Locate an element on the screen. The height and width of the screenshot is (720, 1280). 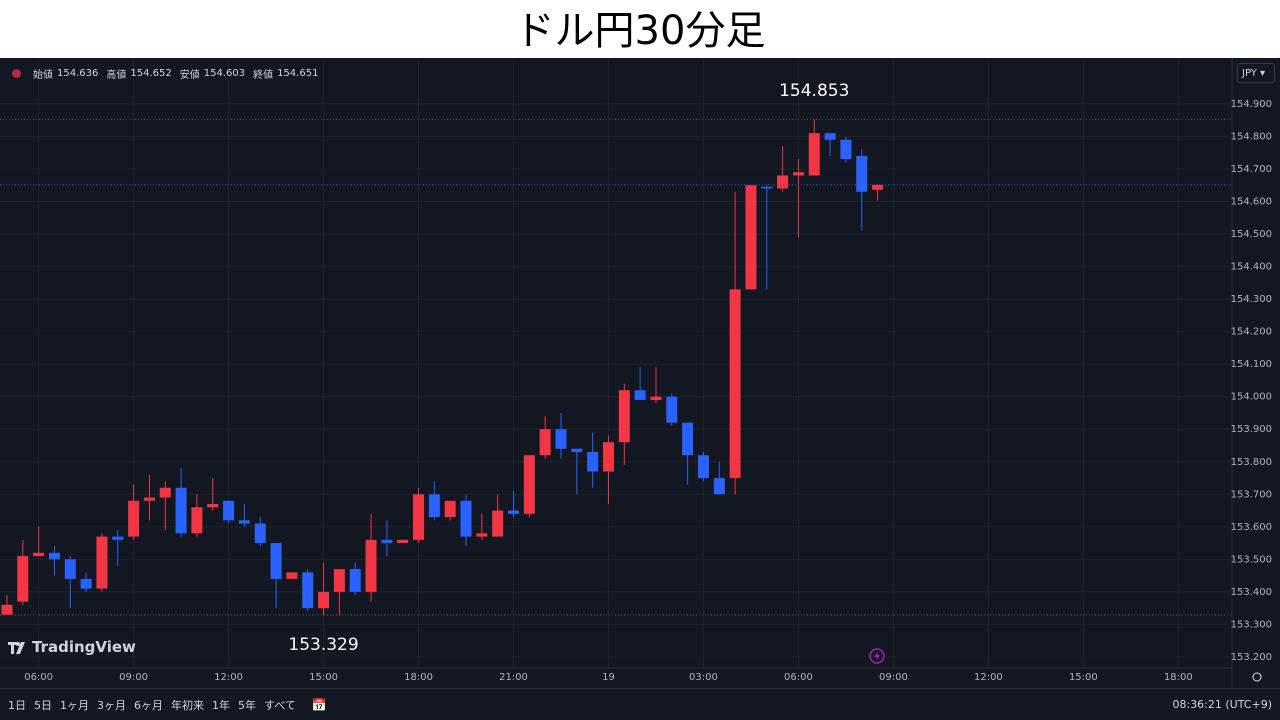
x-tick-label: 09:00 is located at coordinates (893, 677).